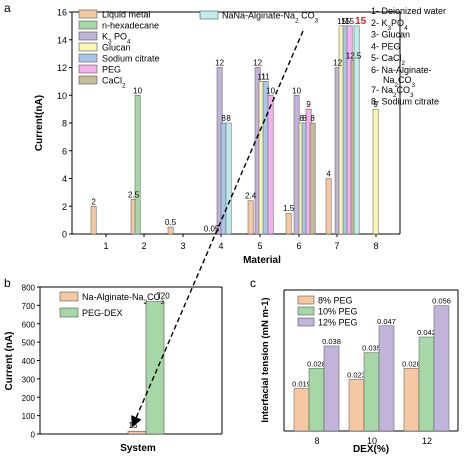 The height and width of the screenshot is (457, 476). Describe the element at coordinates (62, 13) in the screenshot. I see `y-tick-label-a: 16` at that location.